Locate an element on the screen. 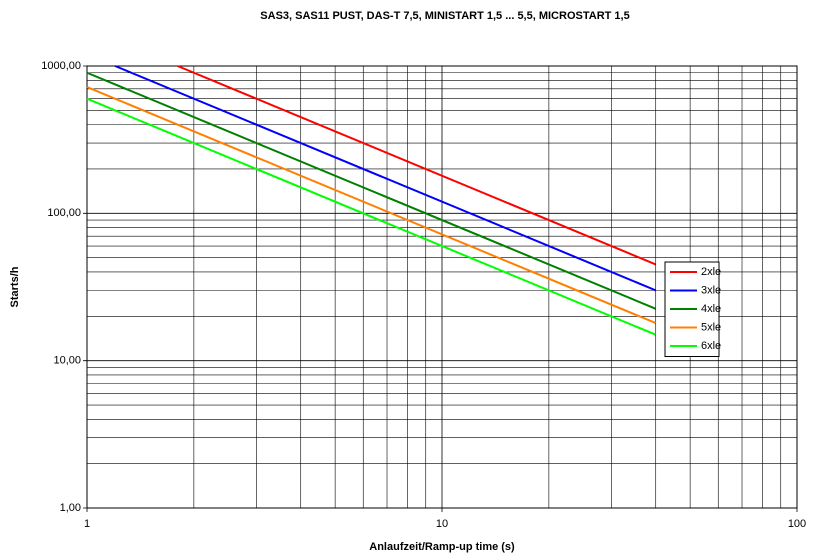  x-tick-label: 100 is located at coordinates (797, 524).